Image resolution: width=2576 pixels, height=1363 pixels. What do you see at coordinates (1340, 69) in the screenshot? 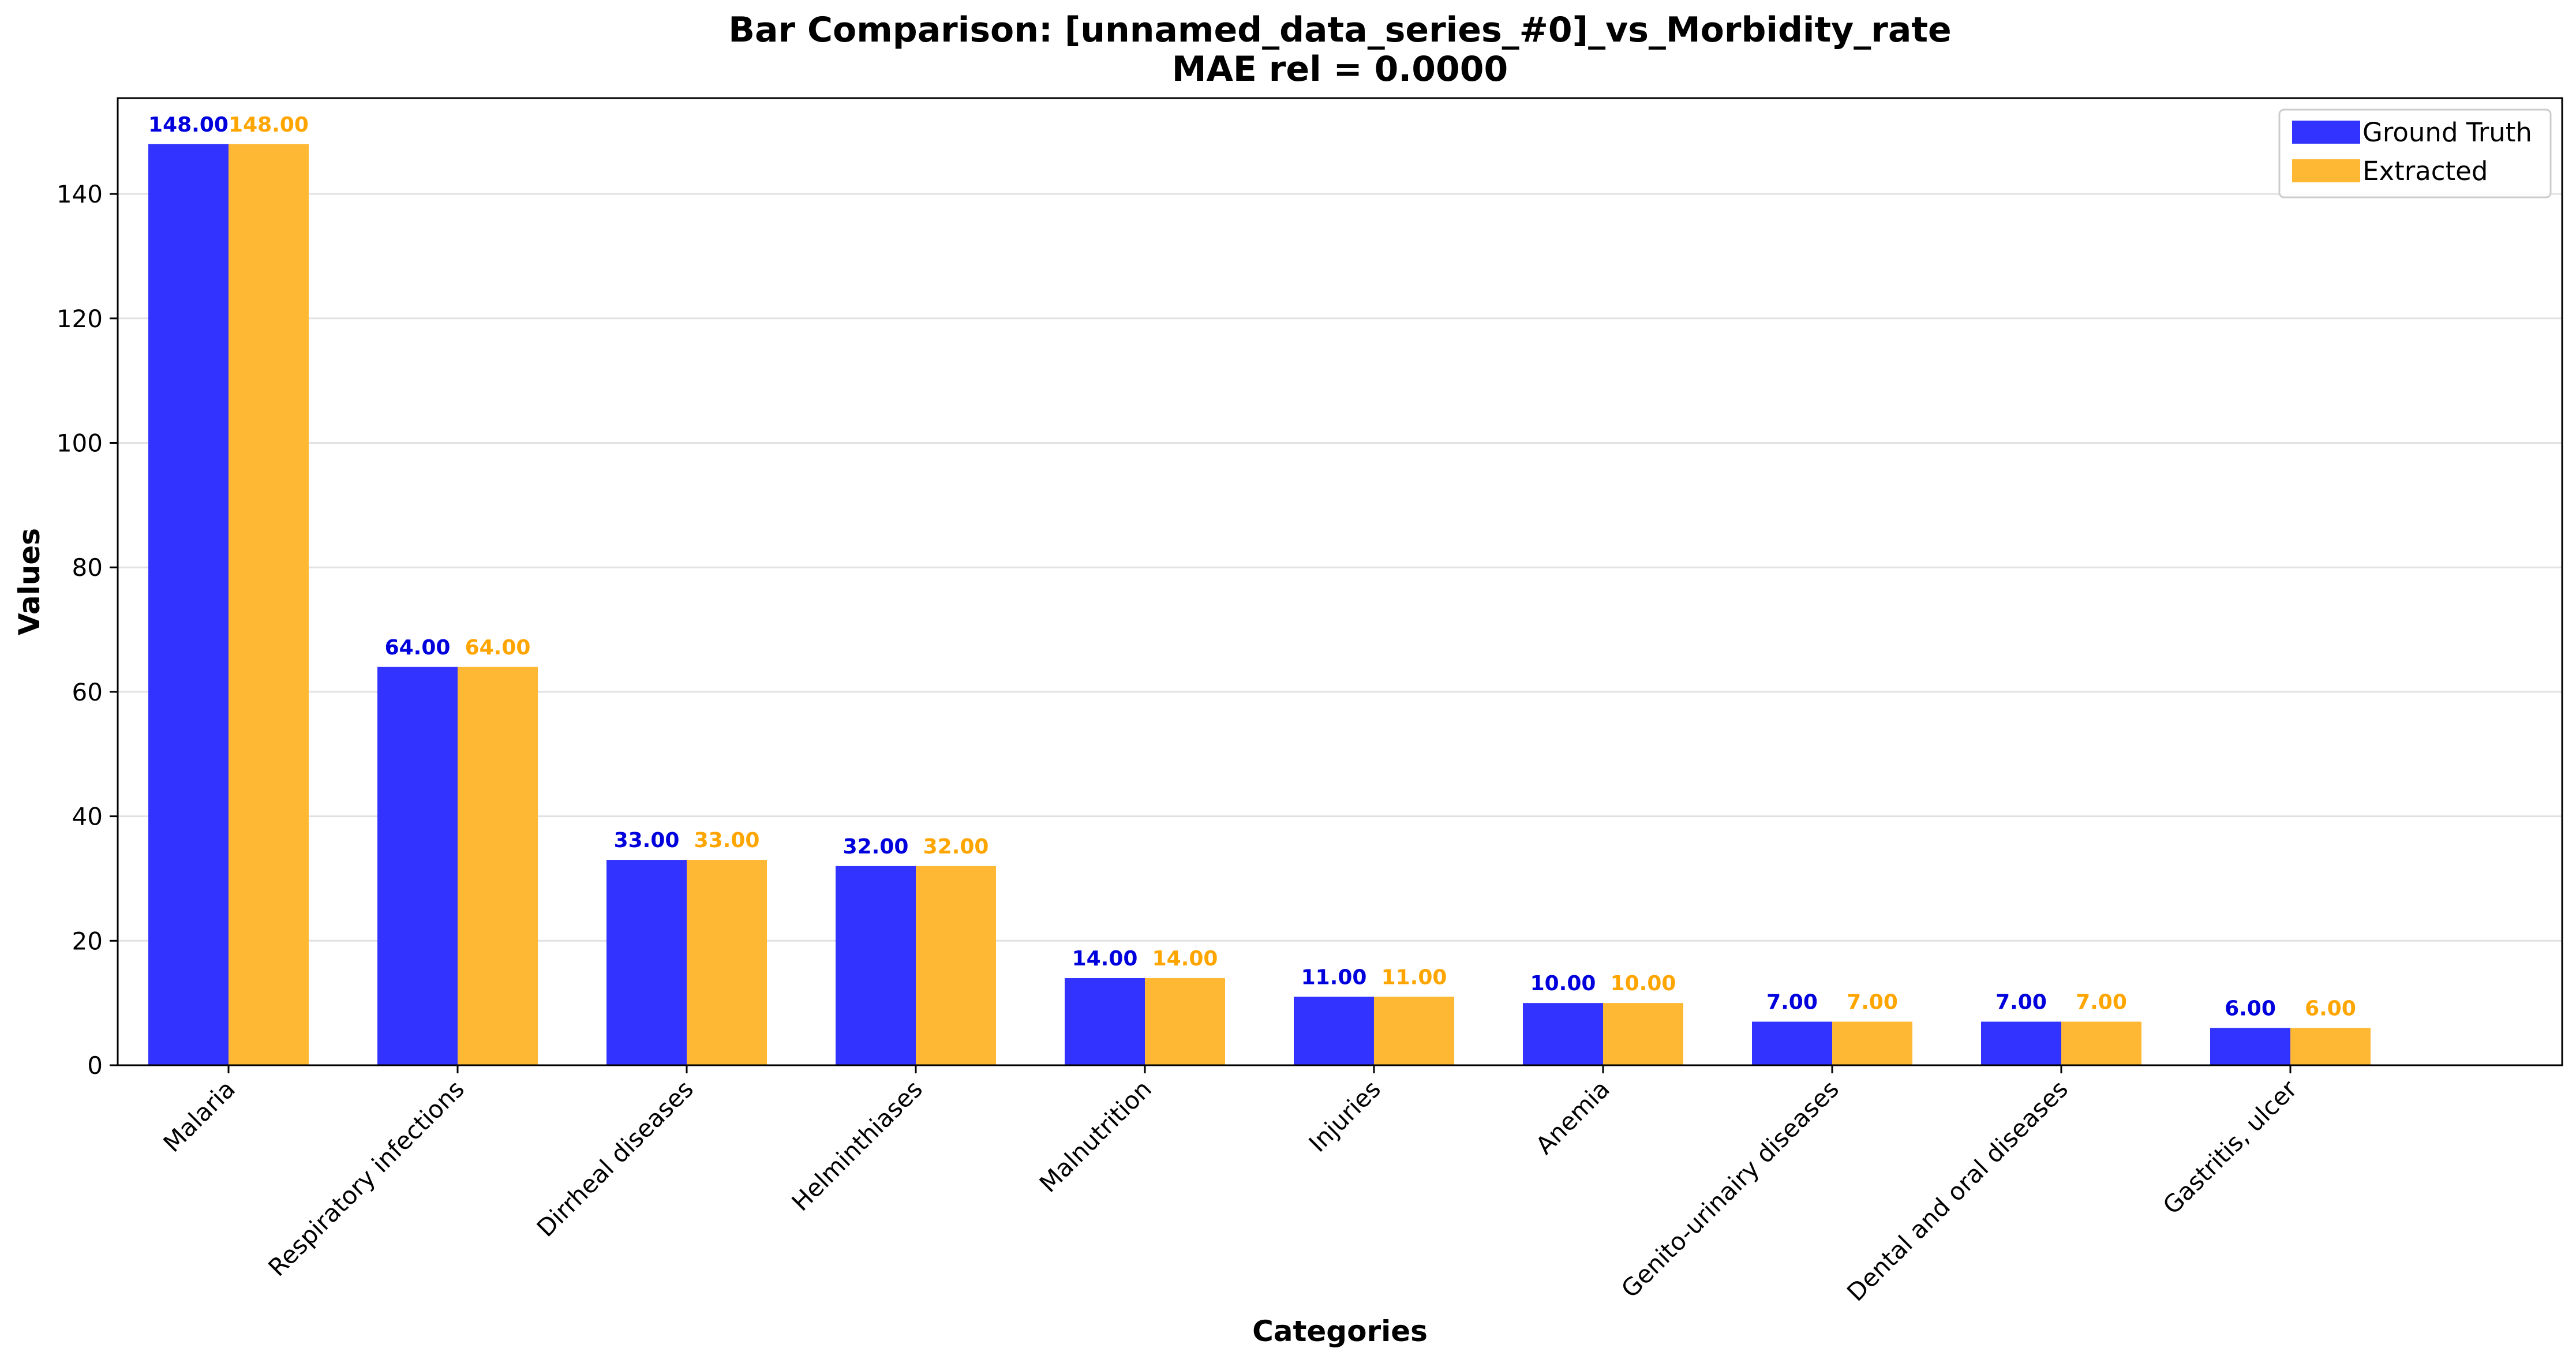
I see `chart-title-line-2: MAE rel = 0.0000` at bounding box center [1340, 69].